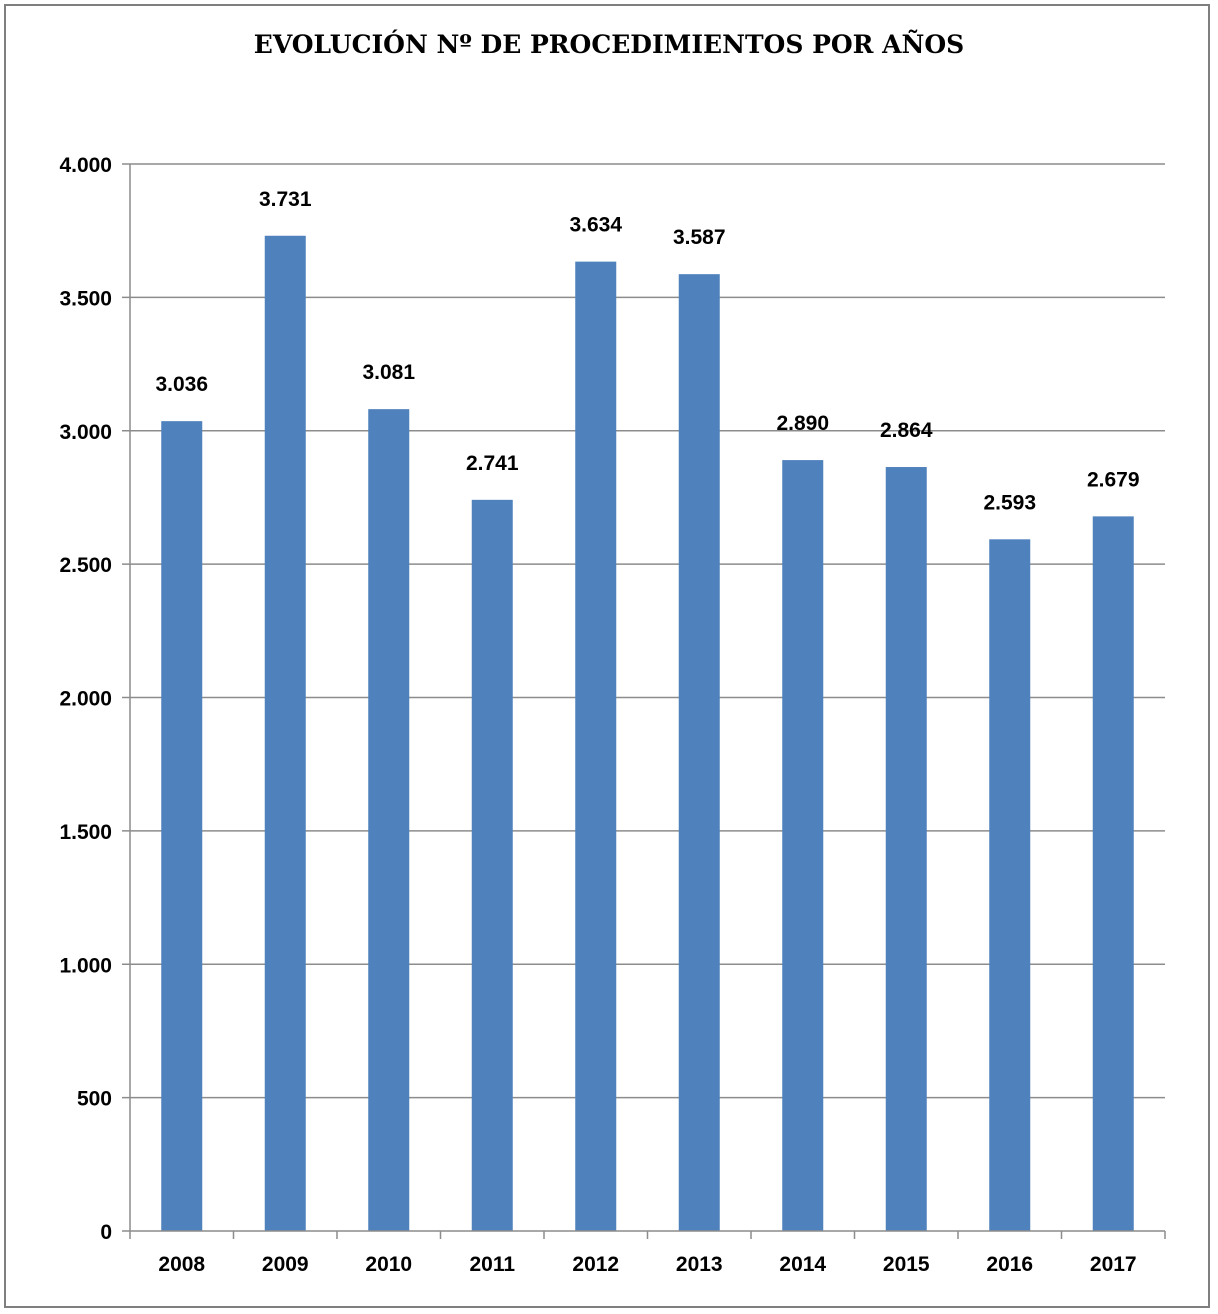  Describe the element at coordinates (182, 826) in the screenshot. I see `bar-2008` at that location.